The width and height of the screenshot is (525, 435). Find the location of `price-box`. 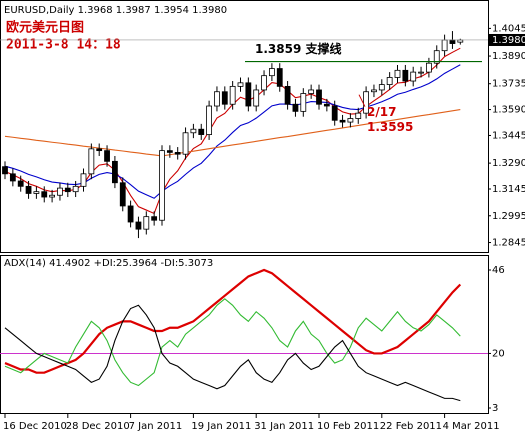

price-box is located at coordinates (507, 39).